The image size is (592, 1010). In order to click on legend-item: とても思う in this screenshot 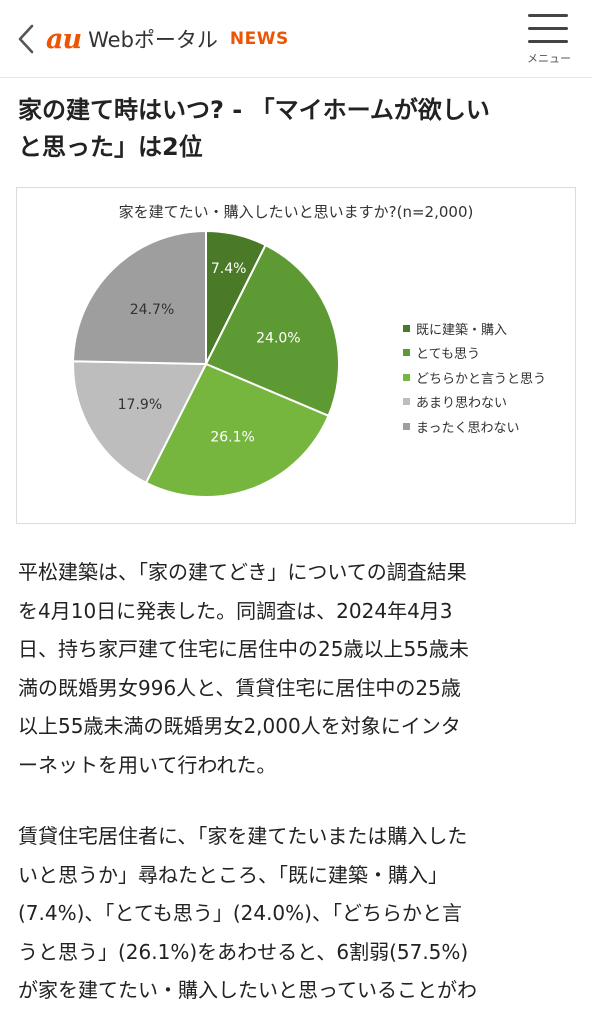, I will do `click(474, 353)`.